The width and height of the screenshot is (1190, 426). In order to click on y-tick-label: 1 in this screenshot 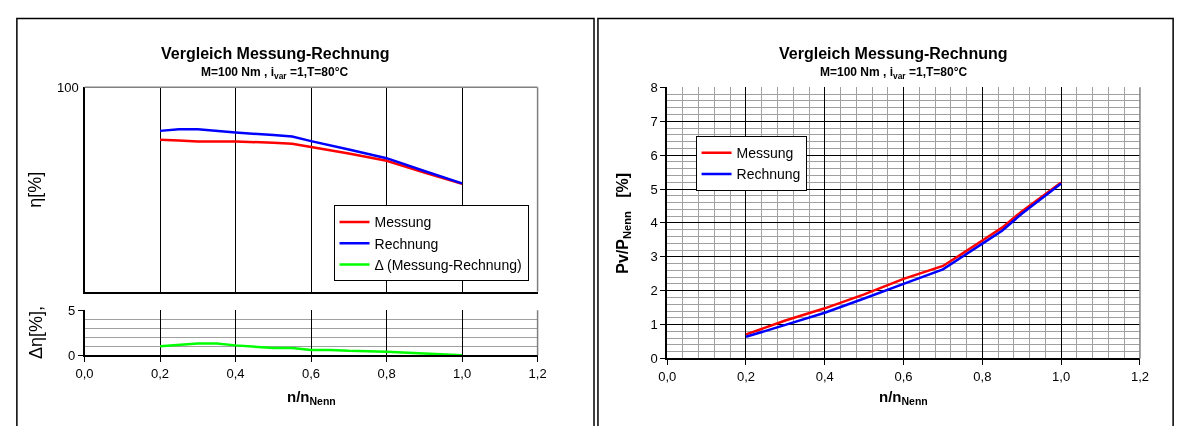, I will do `click(654, 325)`.